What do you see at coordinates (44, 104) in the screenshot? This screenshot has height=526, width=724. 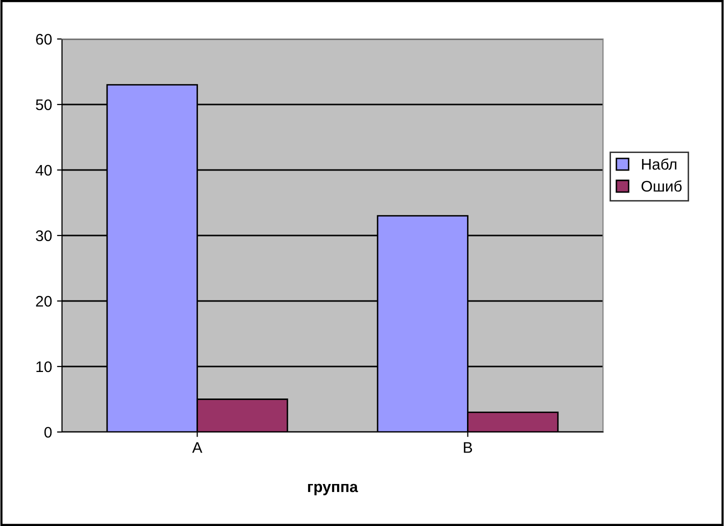 I see `y-tick-label: 50` at bounding box center [44, 104].